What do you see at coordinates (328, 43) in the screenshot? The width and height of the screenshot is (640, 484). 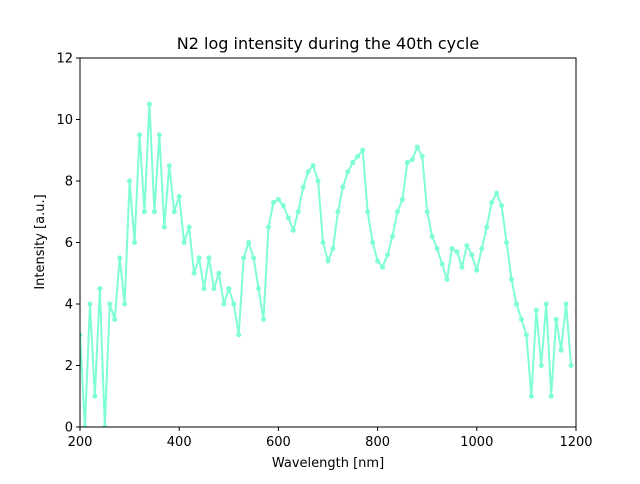 I see `chart-title: N2 log intensity during the 40th cycle` at bounding box center [328, 43].